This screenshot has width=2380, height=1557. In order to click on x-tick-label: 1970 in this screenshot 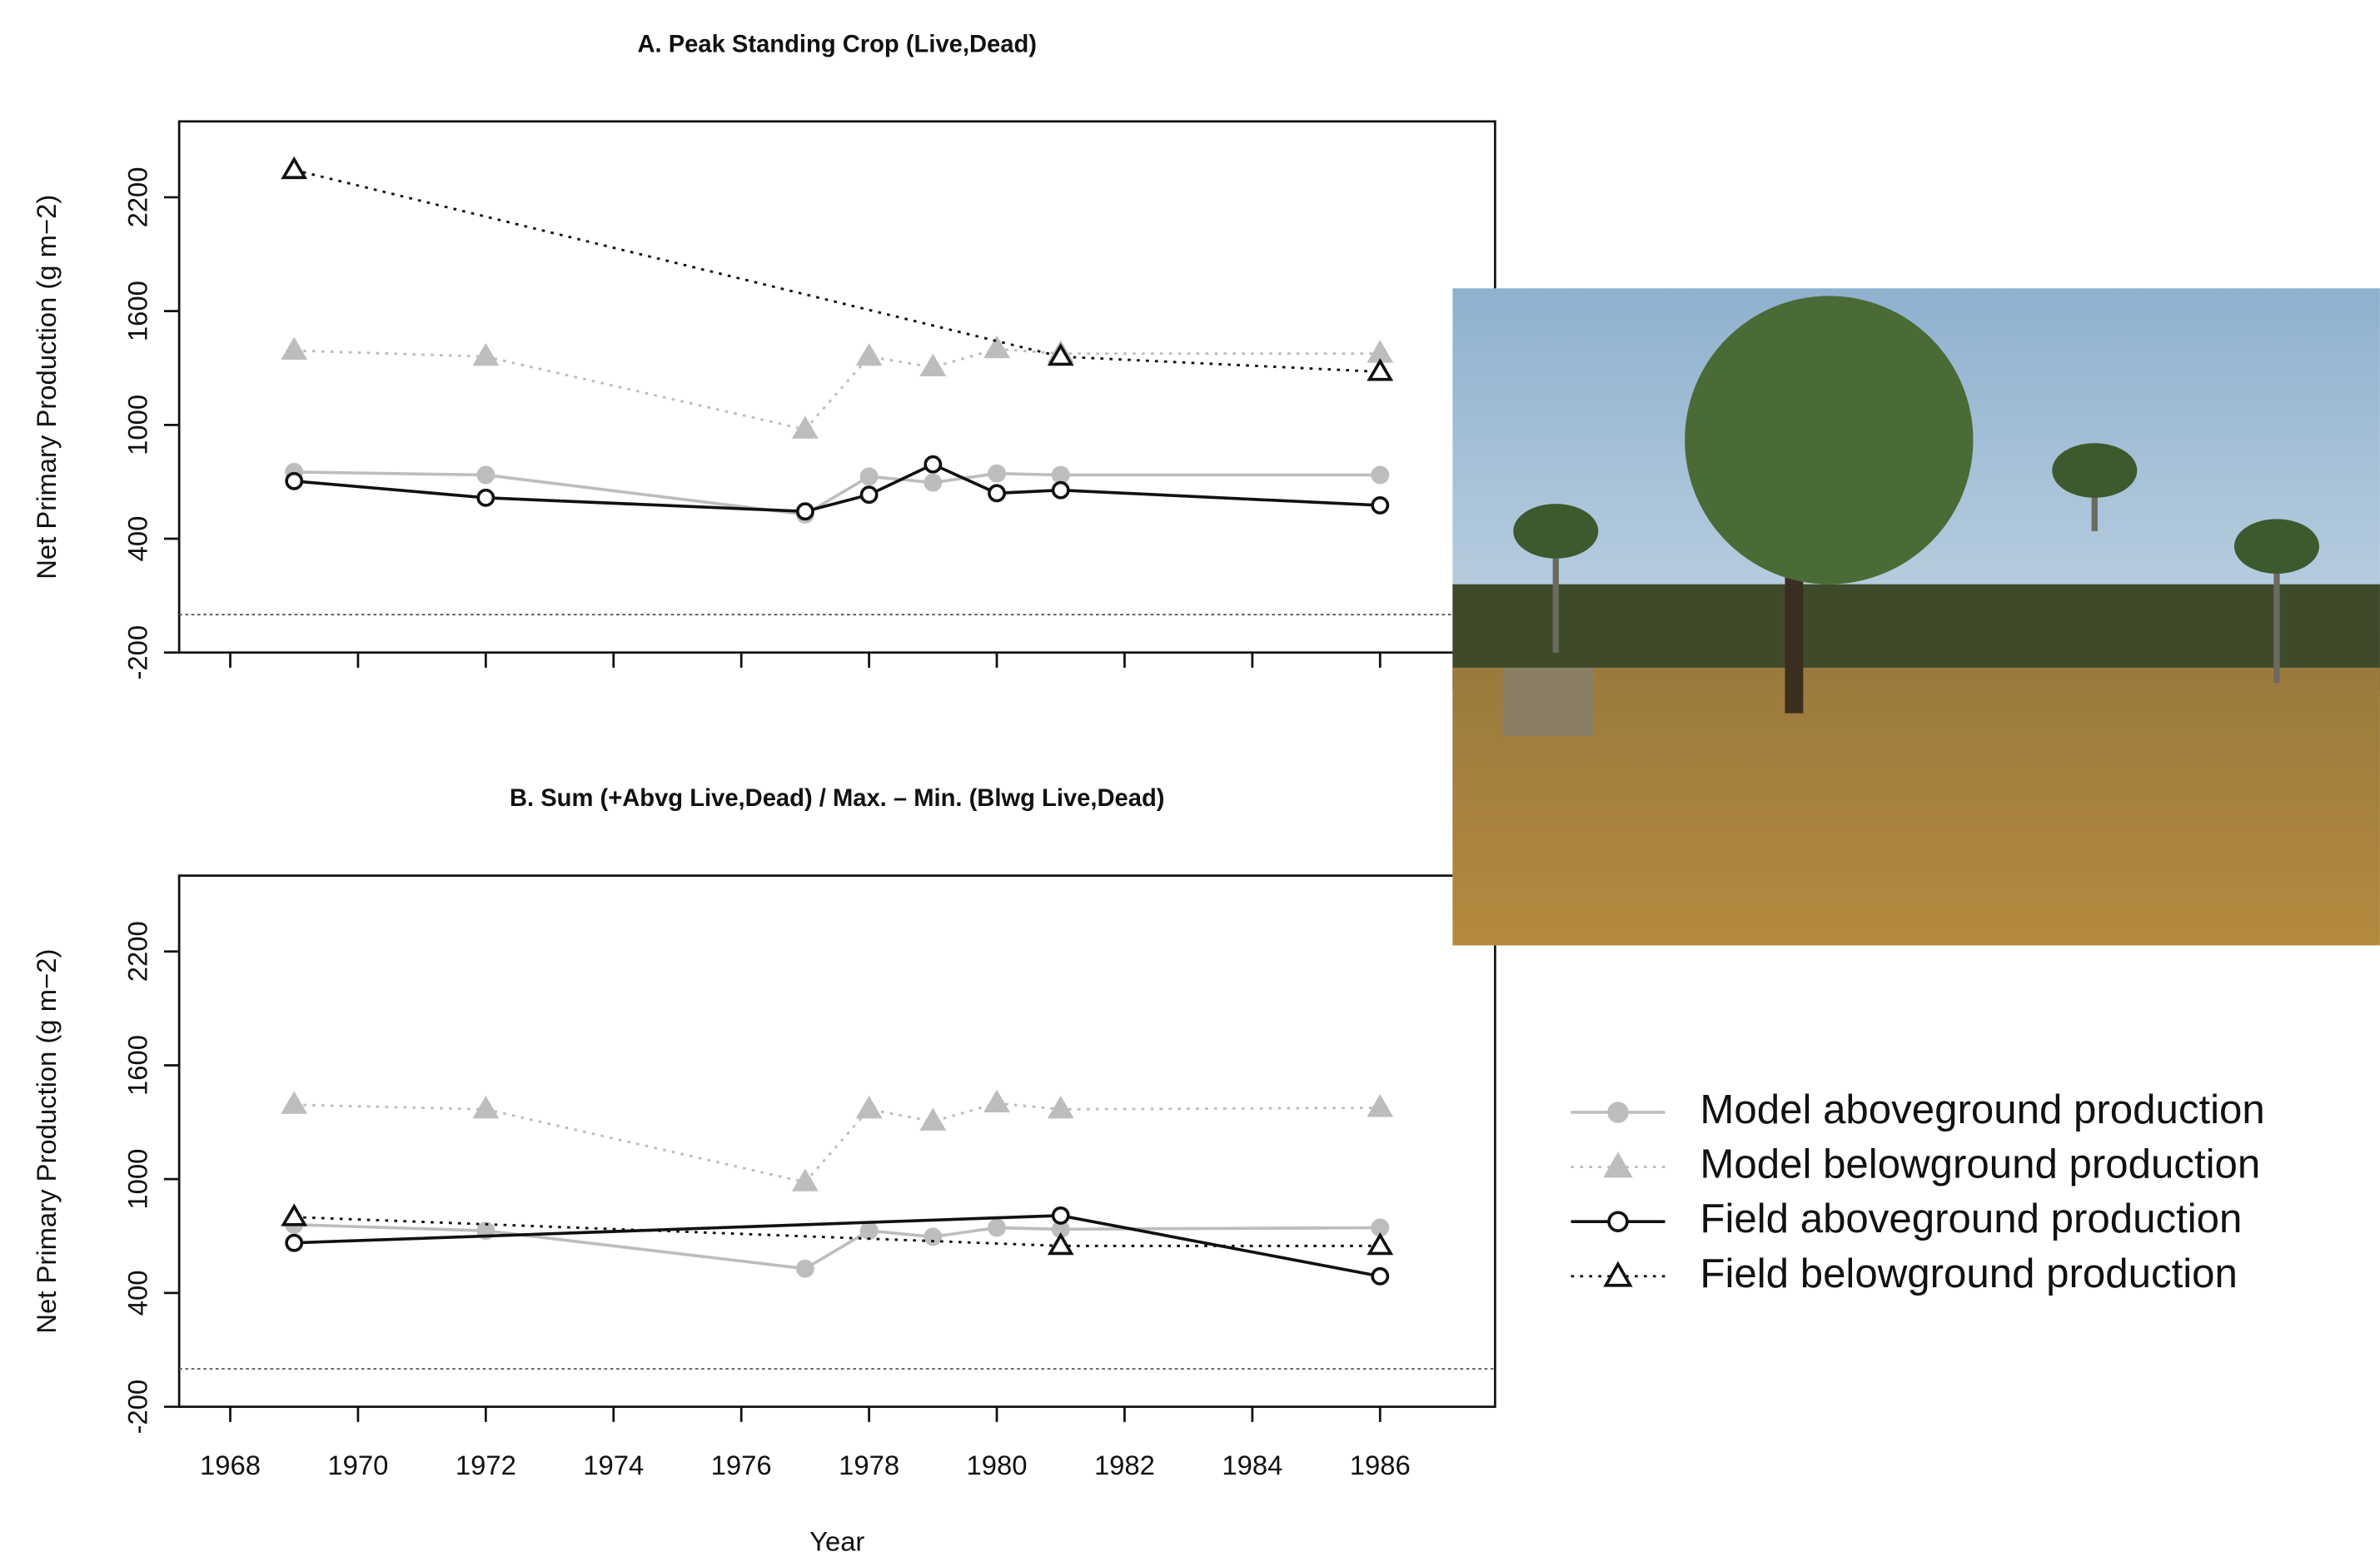, I will do `click(357, 1465)`.